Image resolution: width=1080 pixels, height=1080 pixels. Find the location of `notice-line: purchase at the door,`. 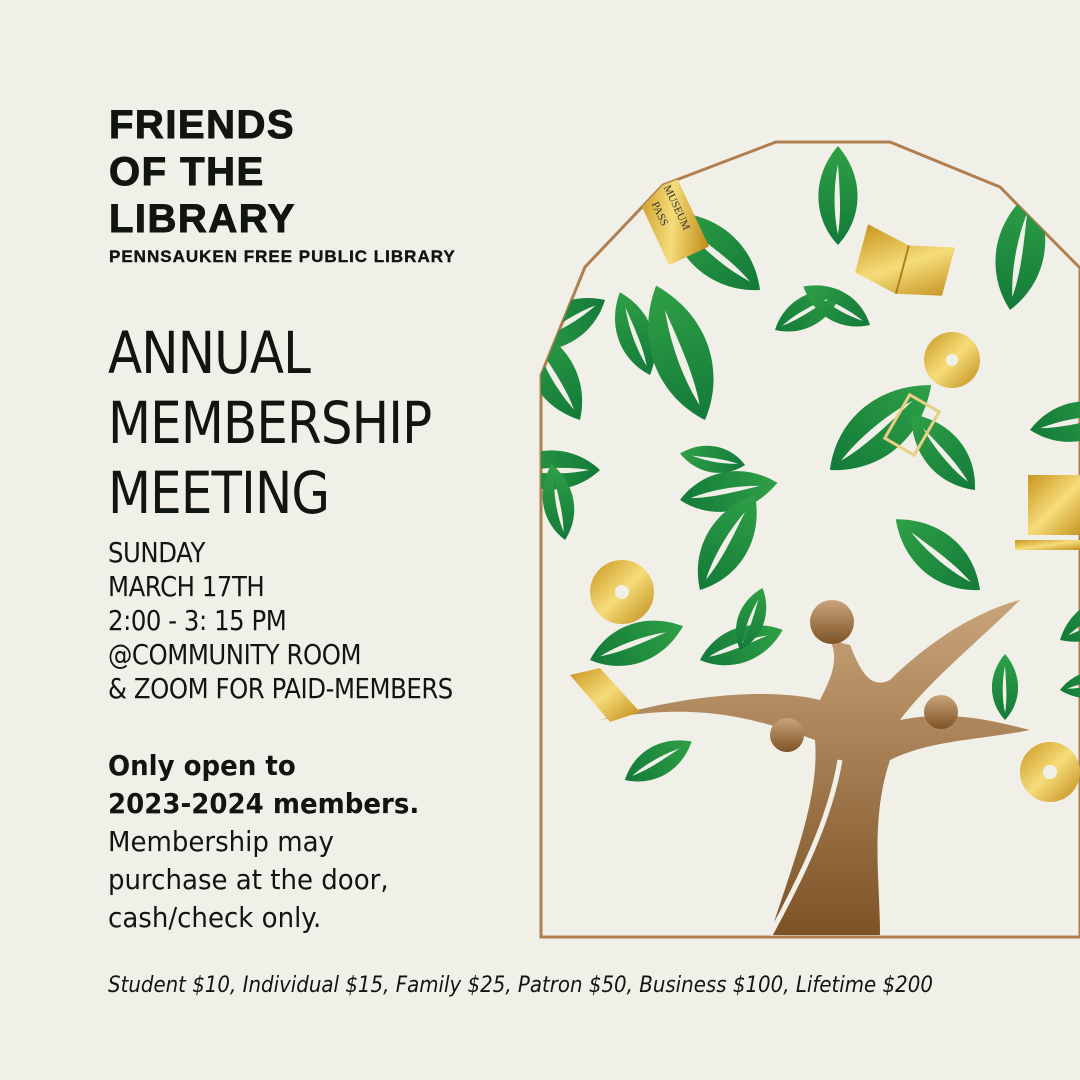

notice-line: purchase at the door, is located at coordinates (248, 879).